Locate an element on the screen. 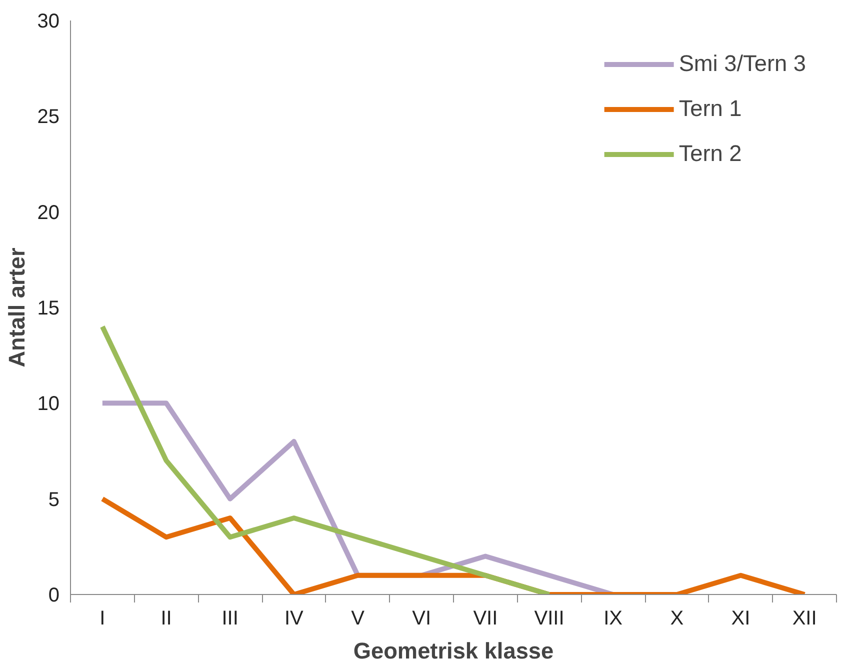 This screenshot has height=666, width=856. x-tick-label: III is located at coordinates (230, 619).